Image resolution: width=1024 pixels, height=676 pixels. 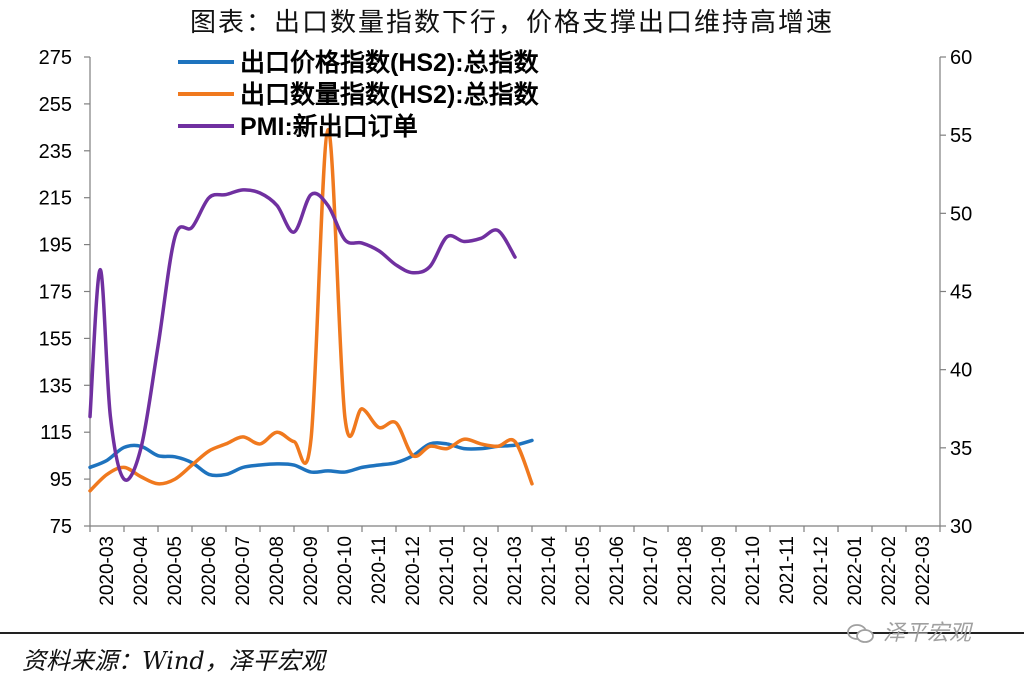 I want to click on x-tick-label: 2022-01, so click(x=855, y=571).